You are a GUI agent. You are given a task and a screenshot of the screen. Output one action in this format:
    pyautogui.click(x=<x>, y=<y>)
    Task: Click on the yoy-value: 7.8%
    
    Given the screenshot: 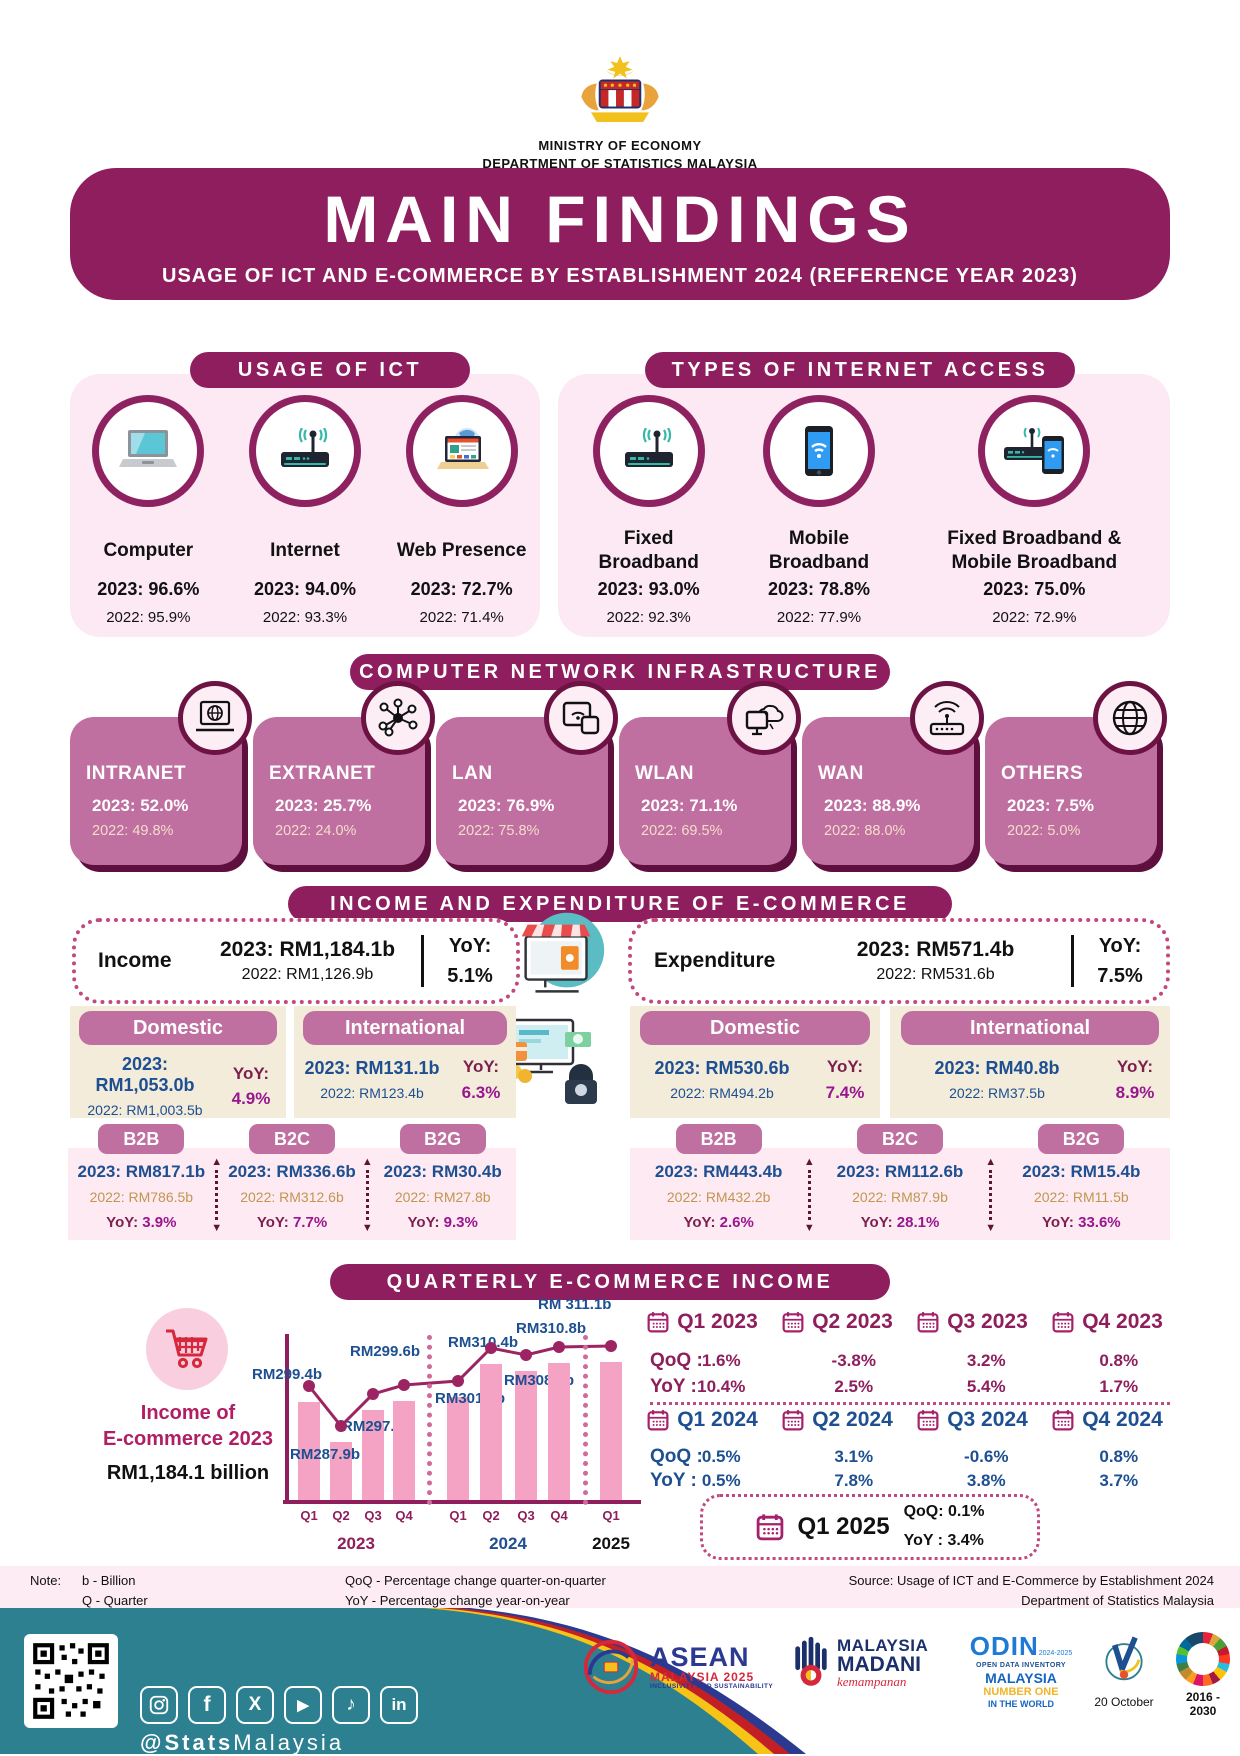 What is the action you would take?
    pyautogui.click(x=854, y=1480)
    